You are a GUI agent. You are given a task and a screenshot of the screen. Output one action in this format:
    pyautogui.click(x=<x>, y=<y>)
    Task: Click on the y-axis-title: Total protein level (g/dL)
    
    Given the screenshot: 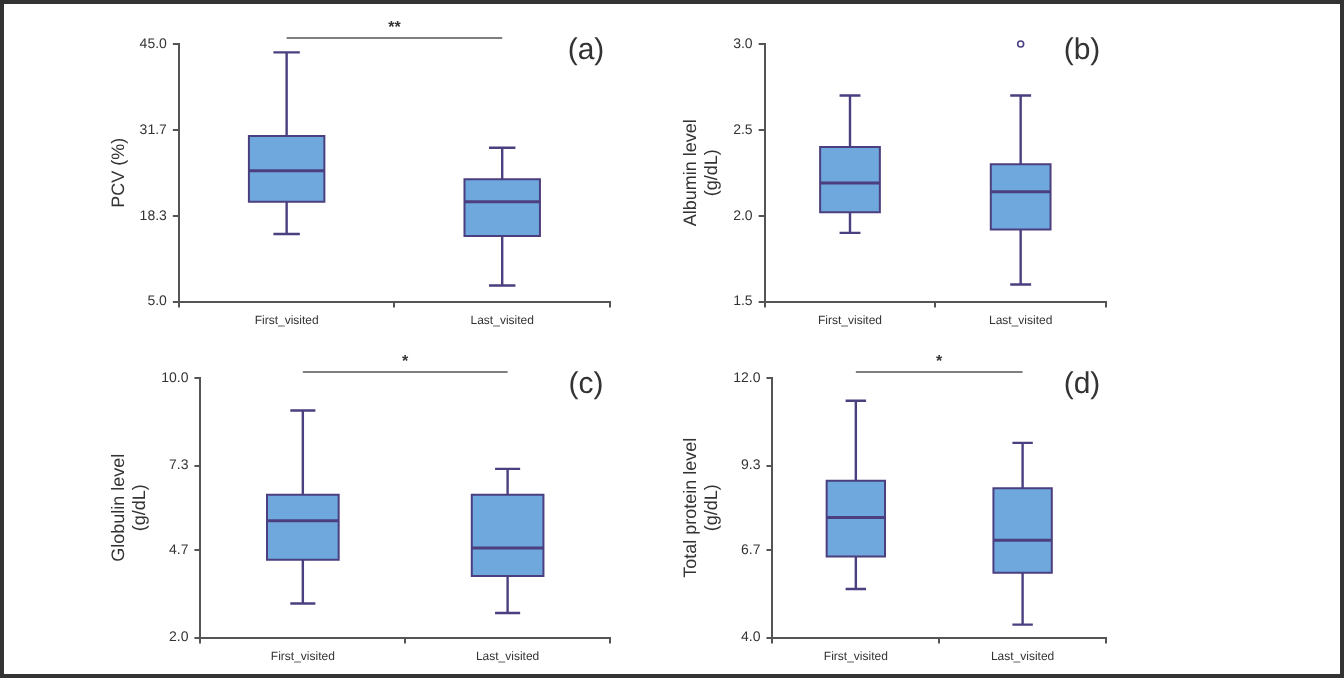 What is the action you would take?
    pyautogui.click(x=700, y=507)
    